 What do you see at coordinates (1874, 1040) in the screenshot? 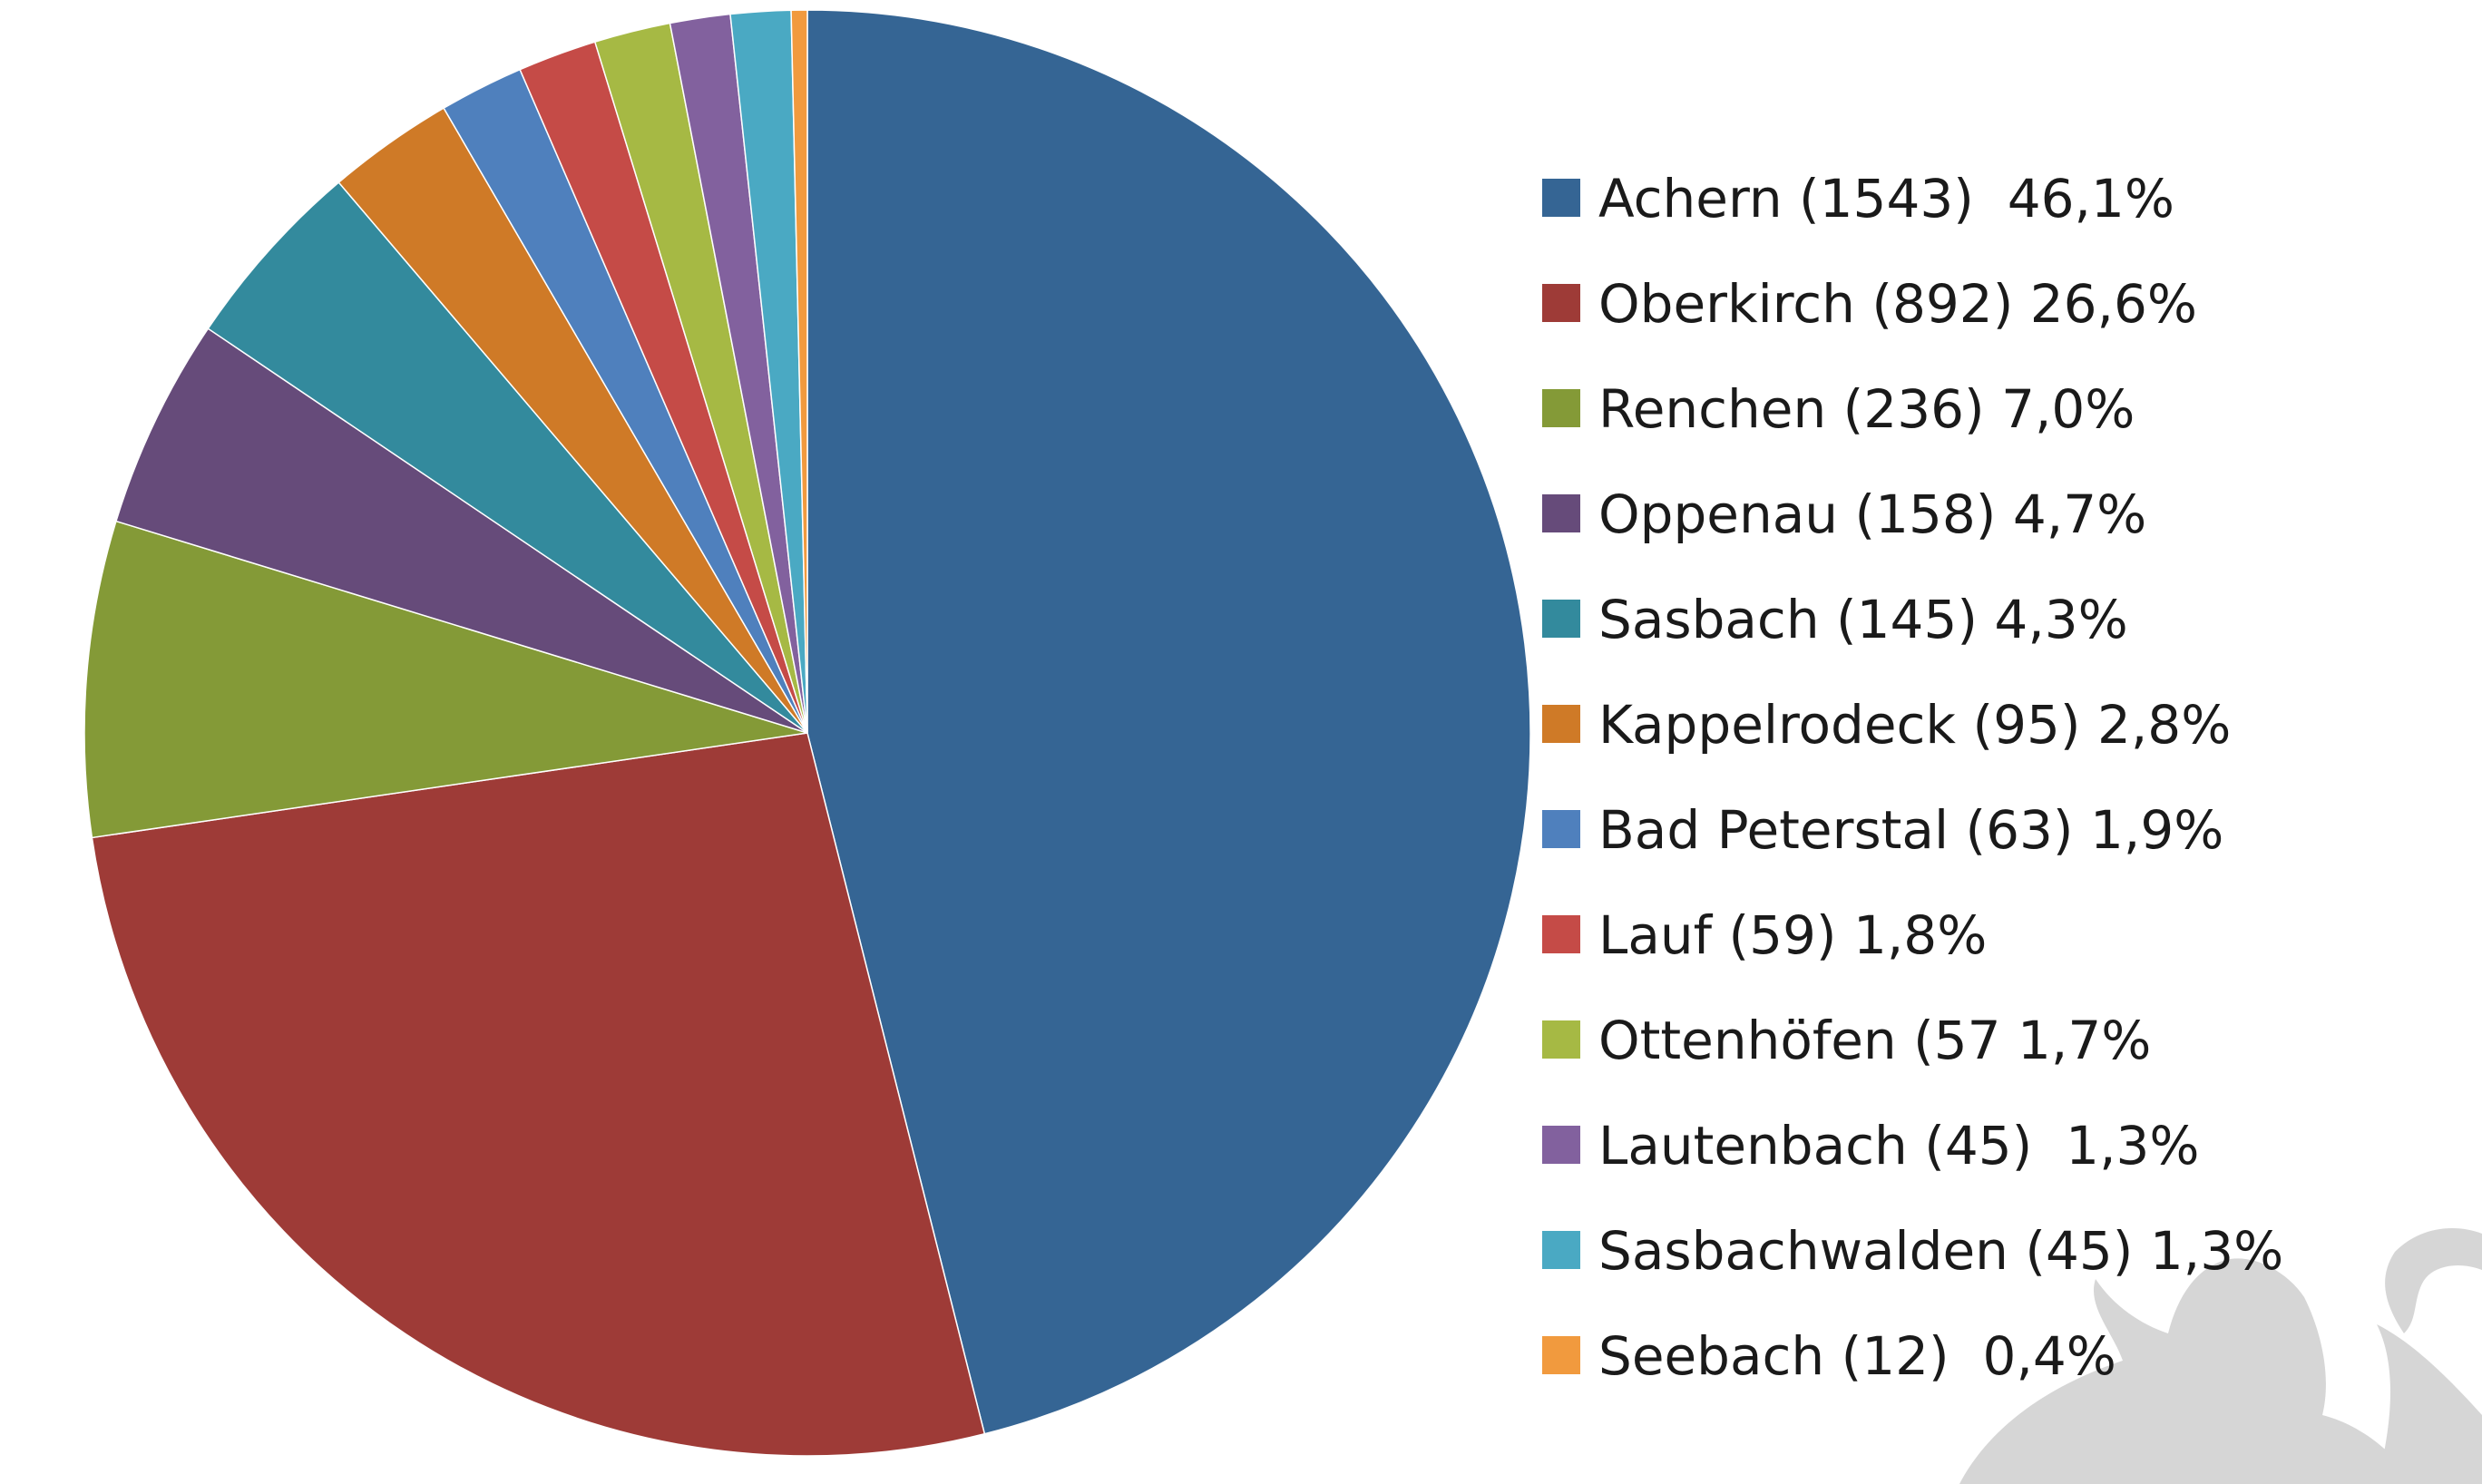
I see `legend-label: Ottenhöfen (57 1,7%` at bounding box center [1874, 1040].